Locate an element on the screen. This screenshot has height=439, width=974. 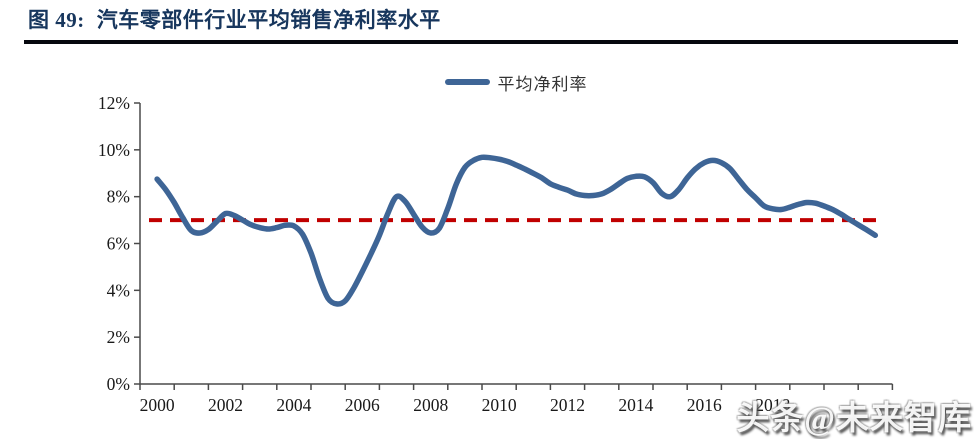
page-title: 汽车零部件行业平均销售净利率水平 is located at coordinates (268, 20).